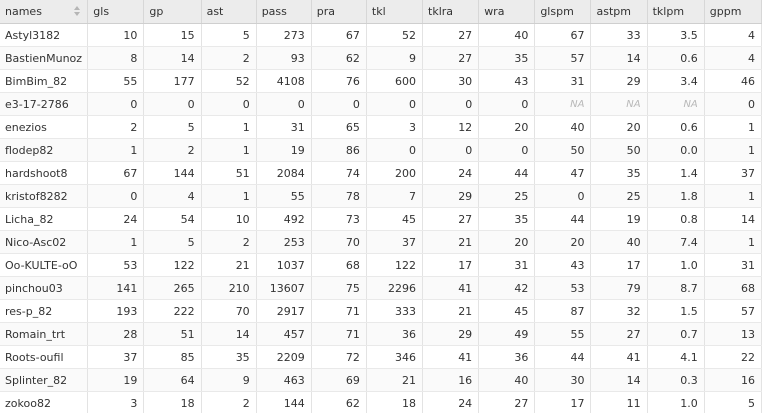 The image size is (764, 416). What do you see at coordinates (339, 12) in the screenshot?
I see `column-header-pra: pra` at bounding box center [339, 12].